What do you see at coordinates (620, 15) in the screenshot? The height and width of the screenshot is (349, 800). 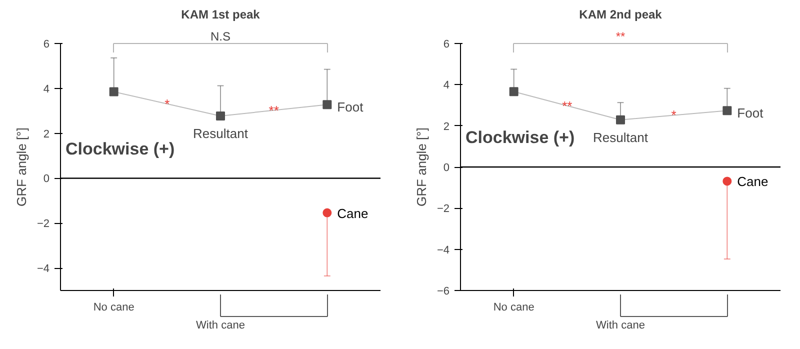 I see `chart-title: KAM 2nd peak` at bounding box center [620, 15].